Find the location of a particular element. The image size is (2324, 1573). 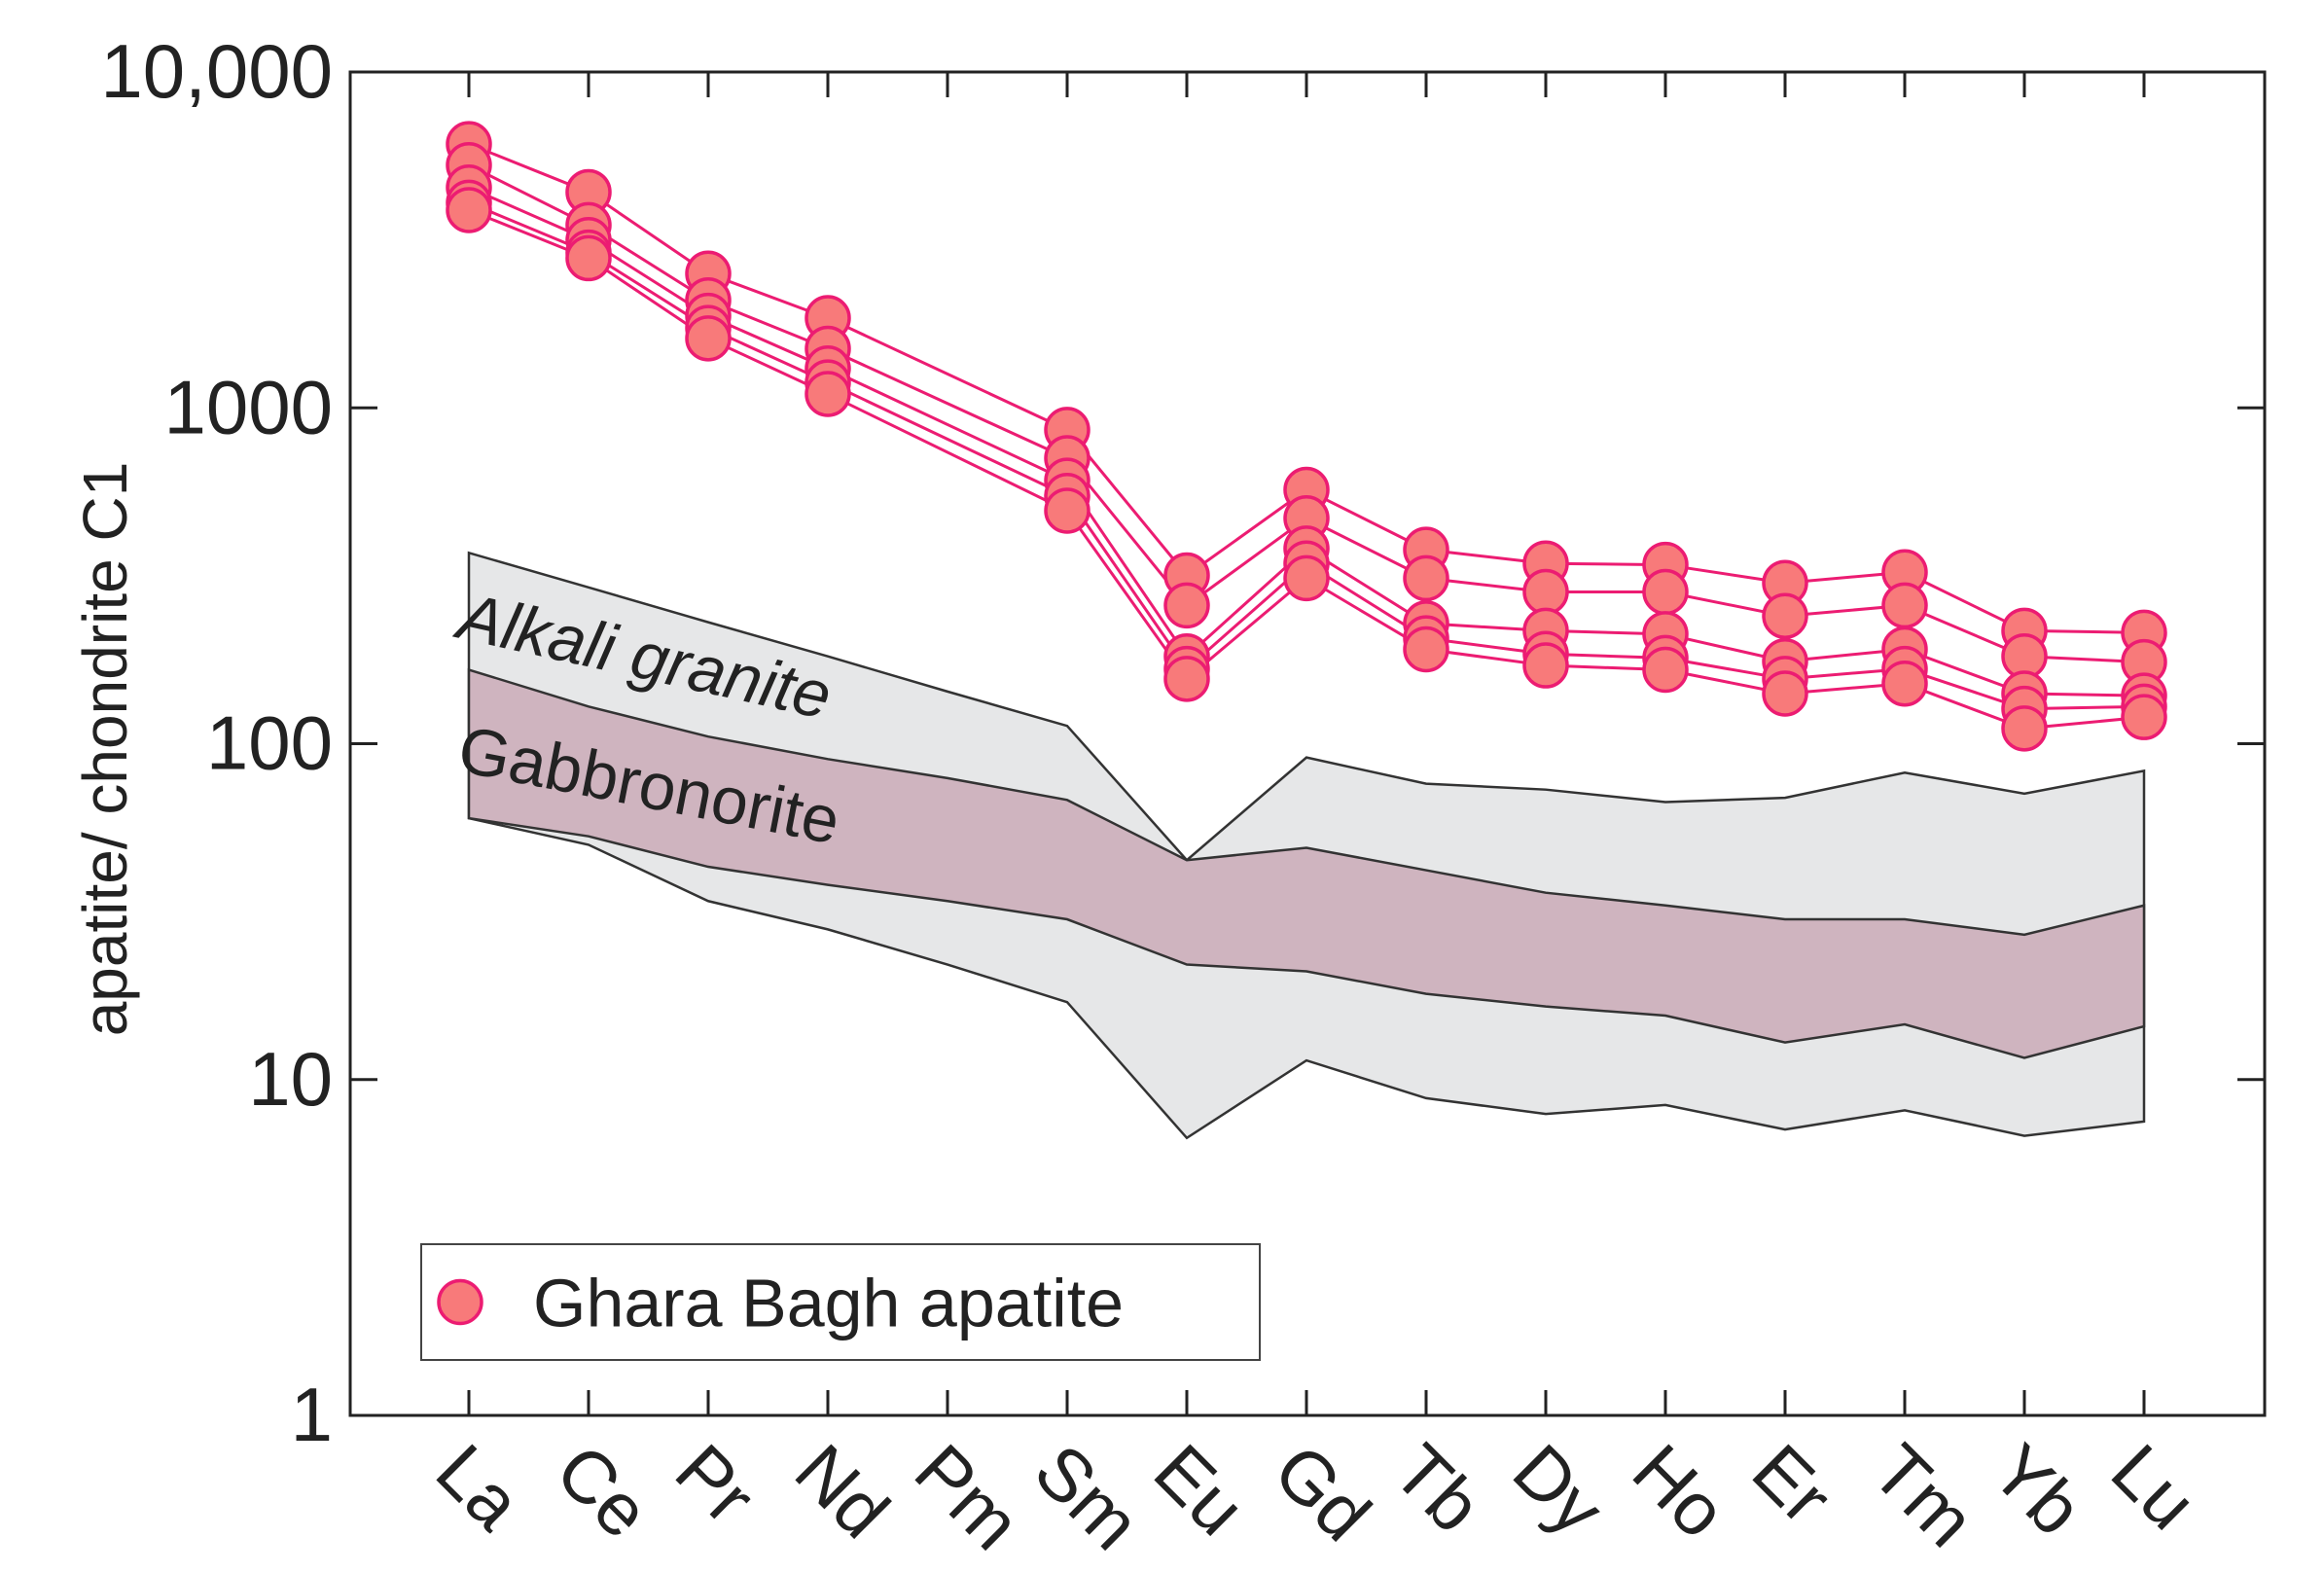

legend-box is located at coordinates (840, 1302).